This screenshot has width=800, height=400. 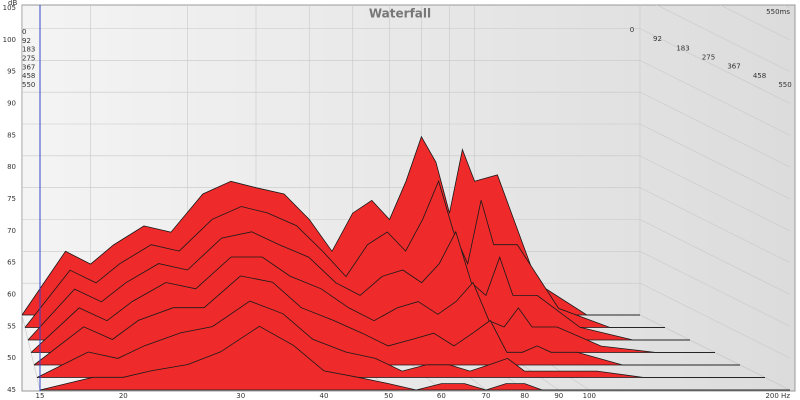 I want to click on y-tick-label: 85, so click(x=11, y=135).